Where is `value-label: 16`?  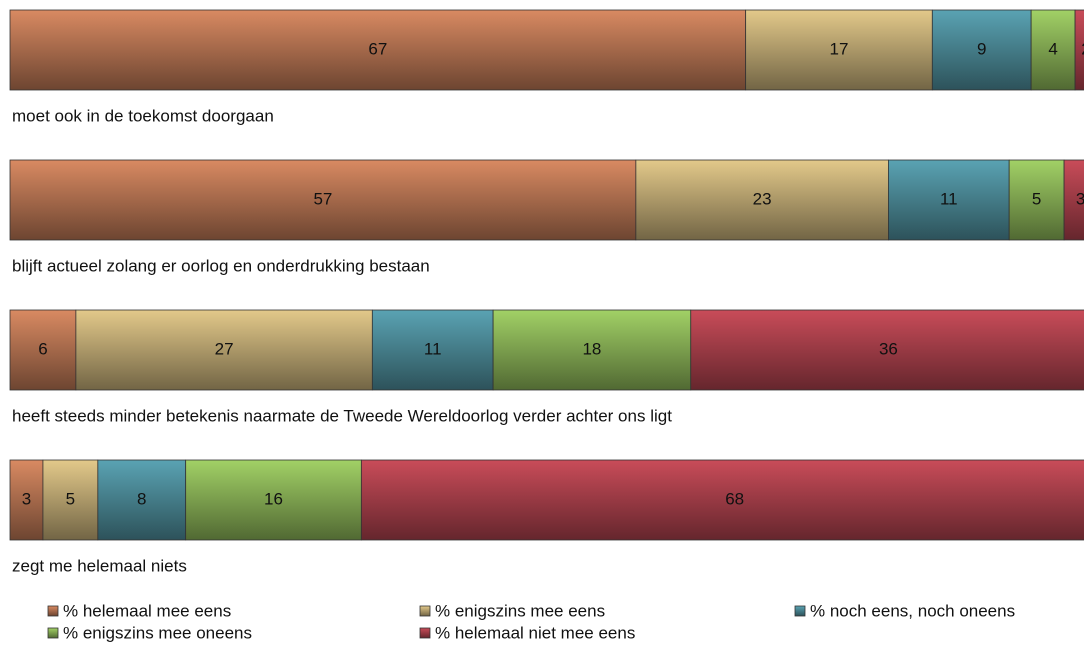 value-label: 16 is located at coordinates (273, 498).